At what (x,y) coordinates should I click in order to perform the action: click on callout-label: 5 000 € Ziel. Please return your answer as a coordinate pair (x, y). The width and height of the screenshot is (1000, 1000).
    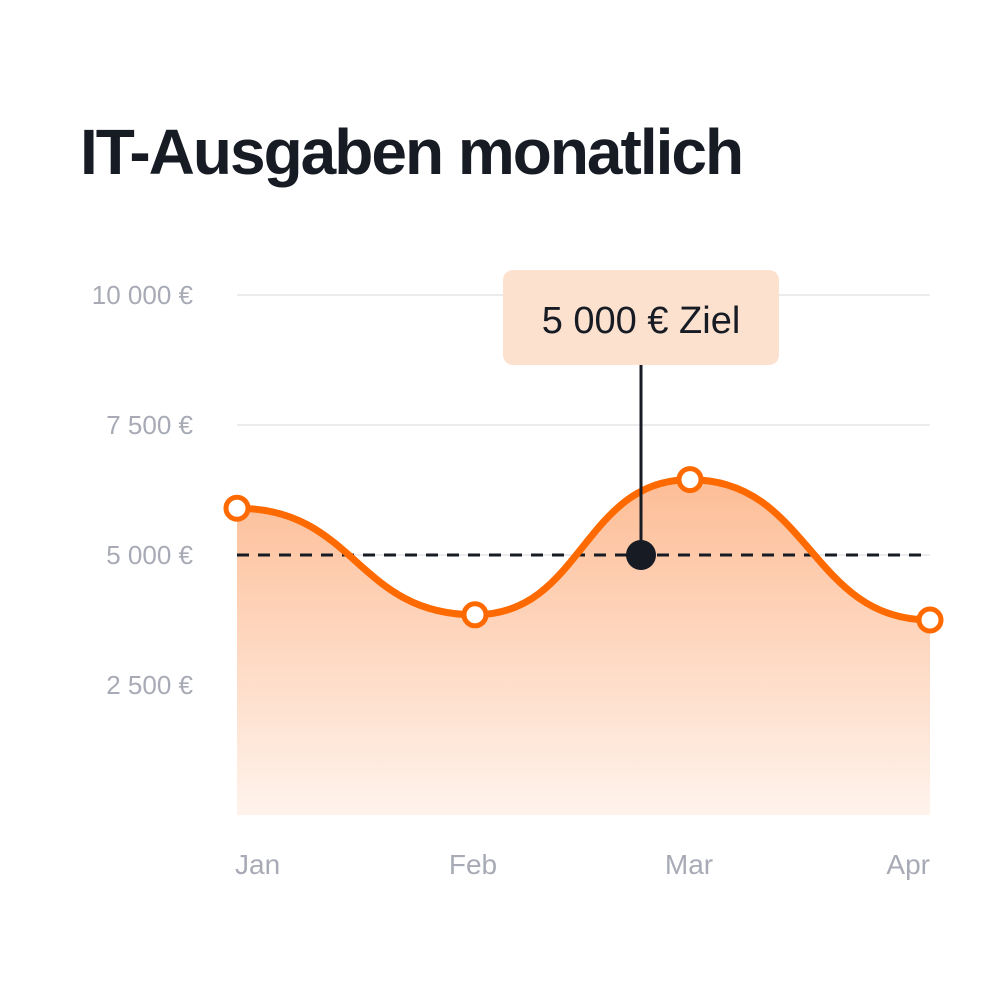
    Looking at the image, I should click on (641, 321).